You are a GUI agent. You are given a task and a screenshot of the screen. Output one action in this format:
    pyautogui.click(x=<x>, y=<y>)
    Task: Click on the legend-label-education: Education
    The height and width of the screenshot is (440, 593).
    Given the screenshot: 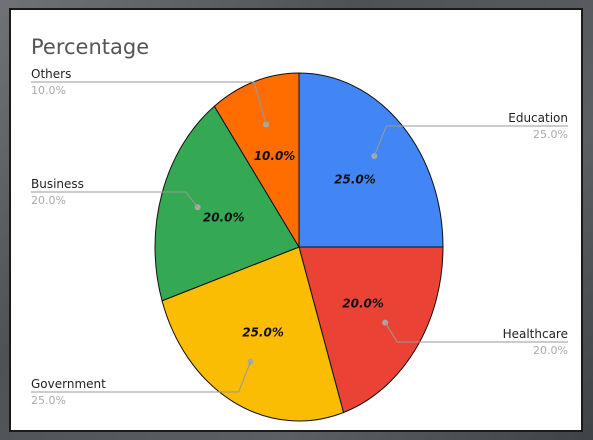 What is the action you would take?
    pyautogui.click(x=538, y=118)
    